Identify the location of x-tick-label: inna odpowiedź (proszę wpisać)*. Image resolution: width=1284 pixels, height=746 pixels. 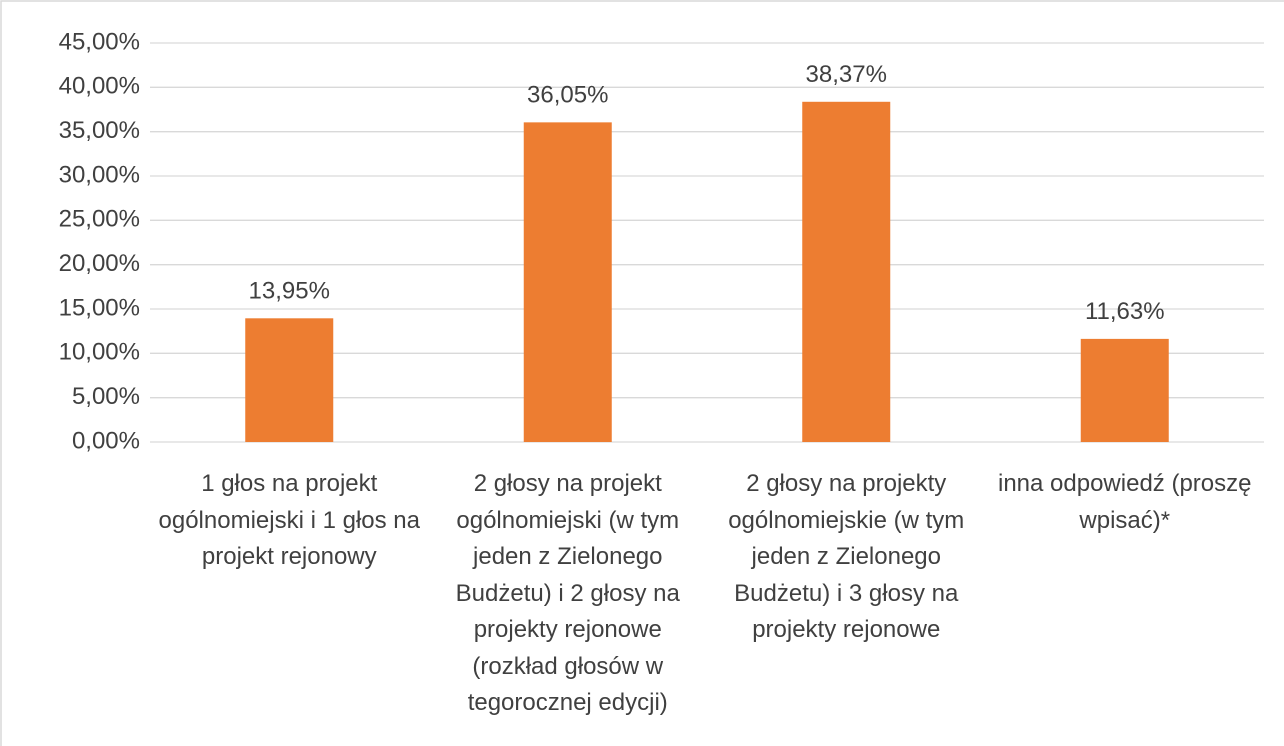
(1125, 502).